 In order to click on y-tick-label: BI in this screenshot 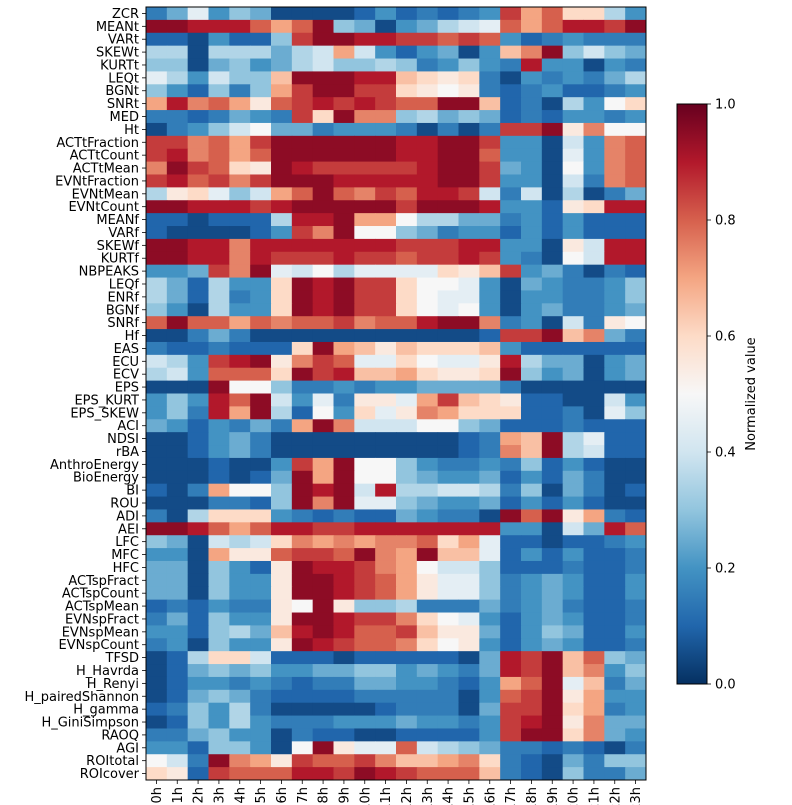, I will do `click(132, 491)`.